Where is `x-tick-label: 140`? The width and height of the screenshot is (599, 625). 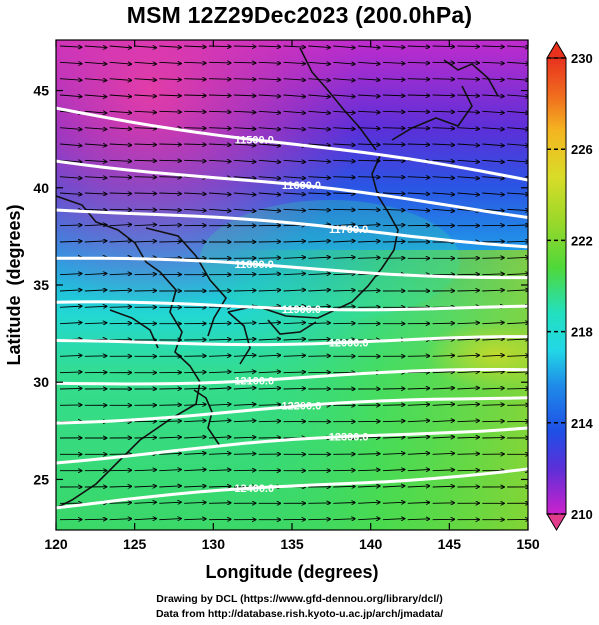 x-tick-label: 140 is located at coordinates (371, 544).